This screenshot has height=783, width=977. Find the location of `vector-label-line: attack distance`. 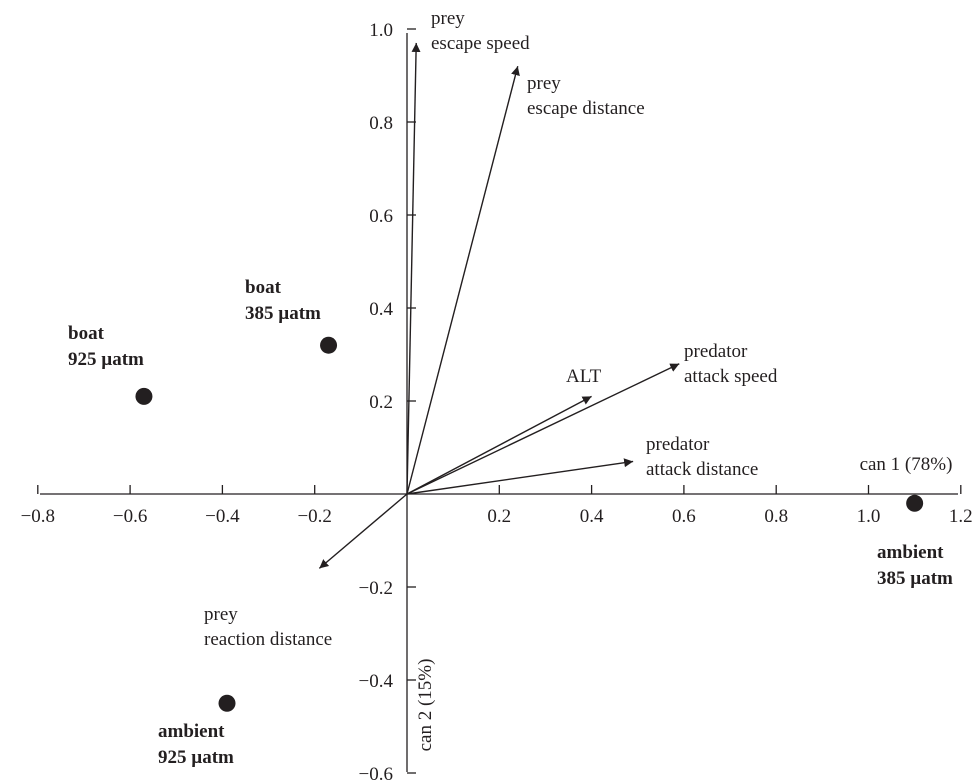

vector-label-line: attack distance is located at coordinates (702, 469).